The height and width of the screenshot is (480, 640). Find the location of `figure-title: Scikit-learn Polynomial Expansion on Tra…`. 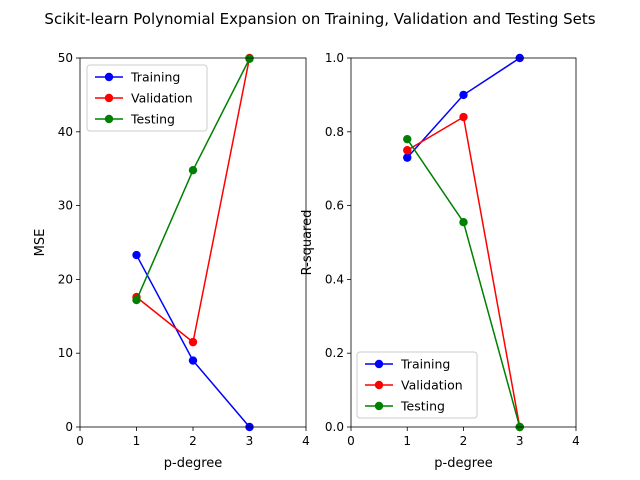

figure-title: Scikit-learn Polynomial Expansion on Tra… is located at coordinates (319, 19).